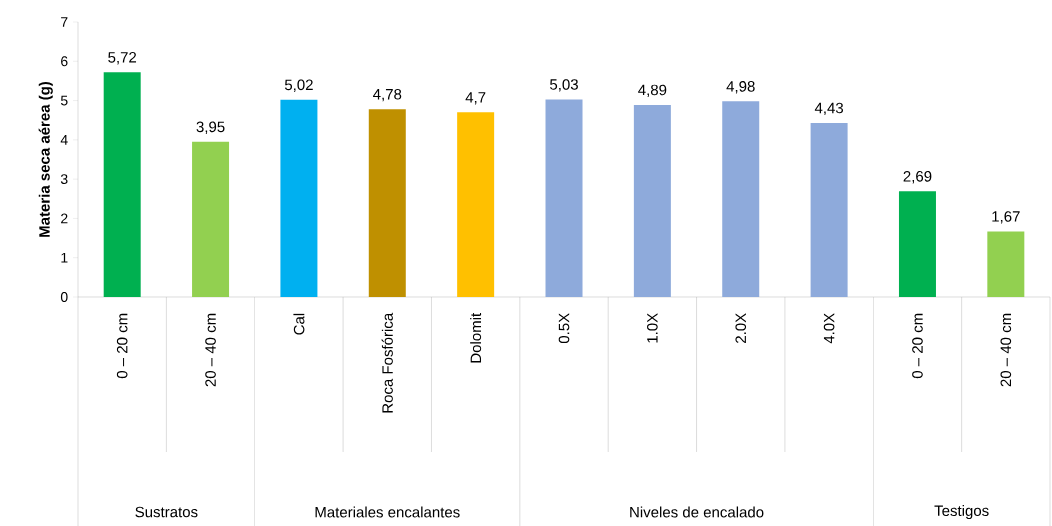 This screenshot has height=526, width=1052. Describe the element at coordinates (829, 109) in the screenshot. I see `data-label: 4,43` at that location.